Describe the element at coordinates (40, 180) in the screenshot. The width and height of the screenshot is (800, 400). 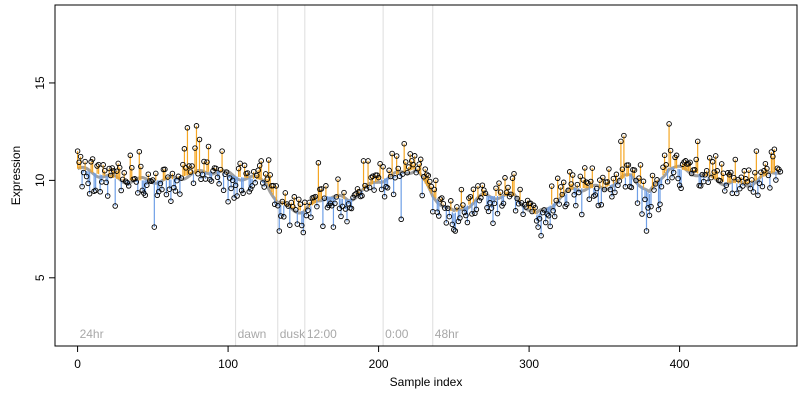
I see `y-tick-label: 10` at that location.